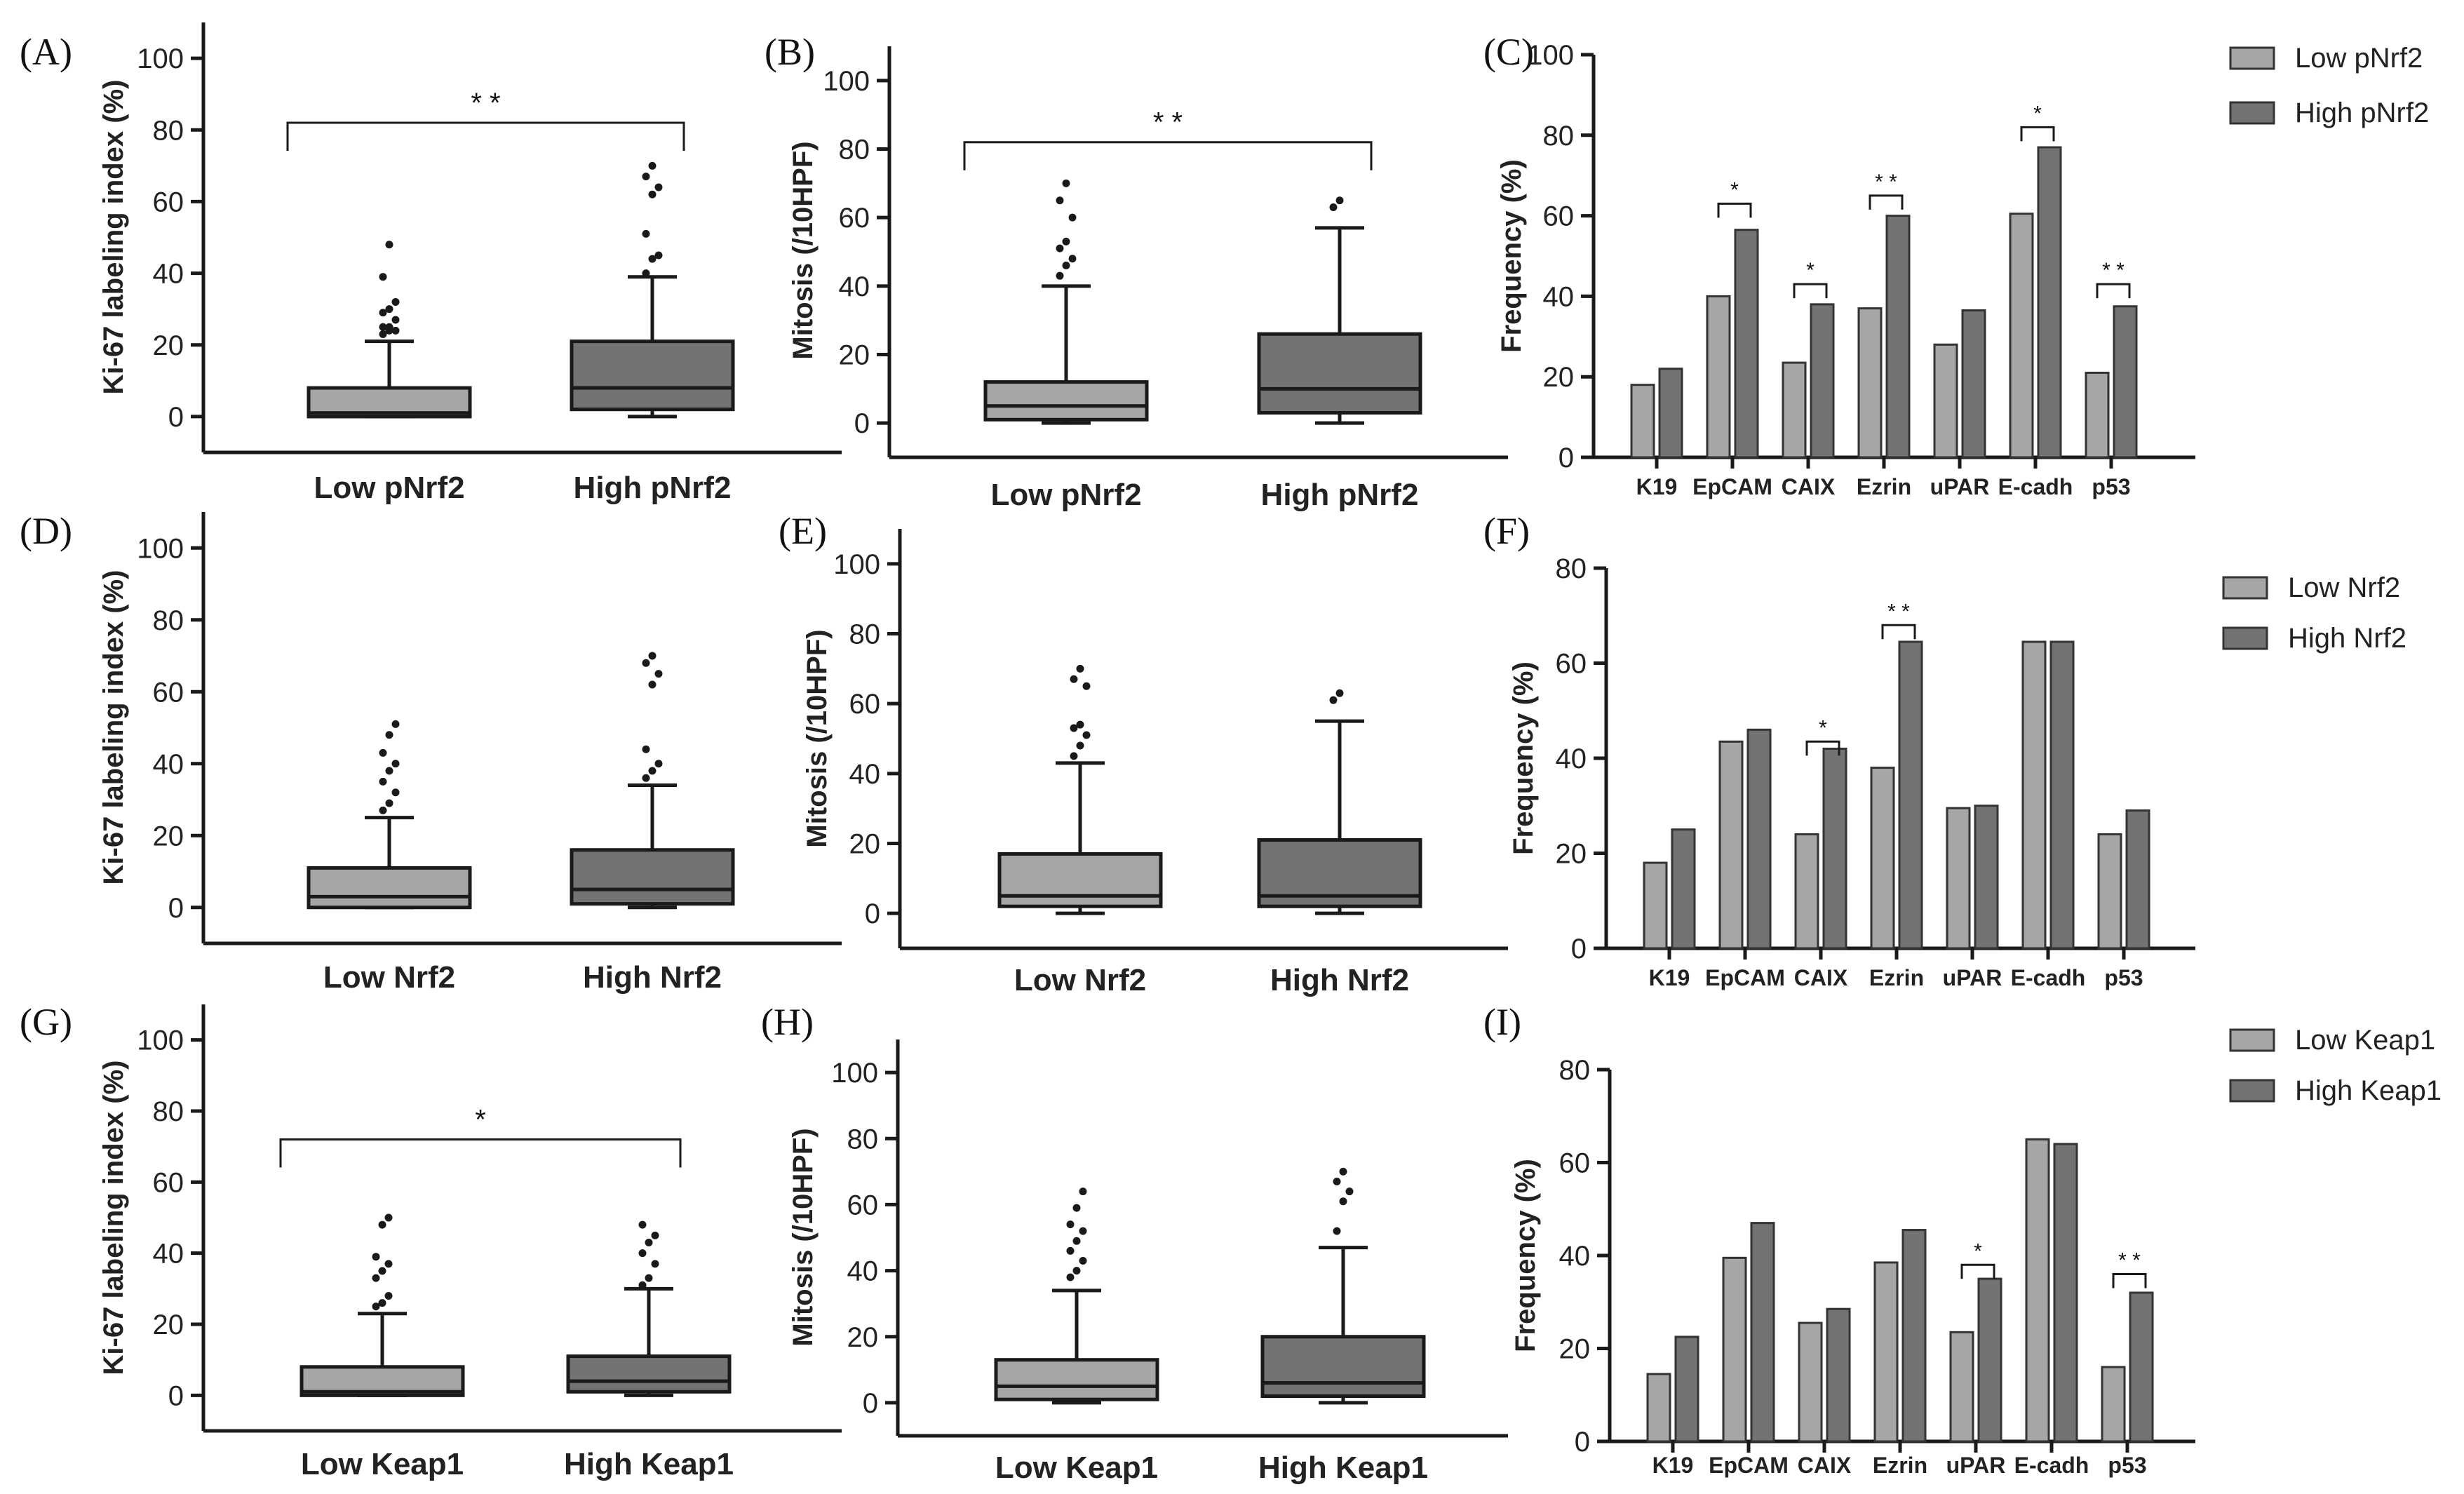  What do you see at coordinates (113, 727) in the screenshot?
I see `y-axis-title: Ki-67 labeling index (%)` at bounding box center [113, 727].